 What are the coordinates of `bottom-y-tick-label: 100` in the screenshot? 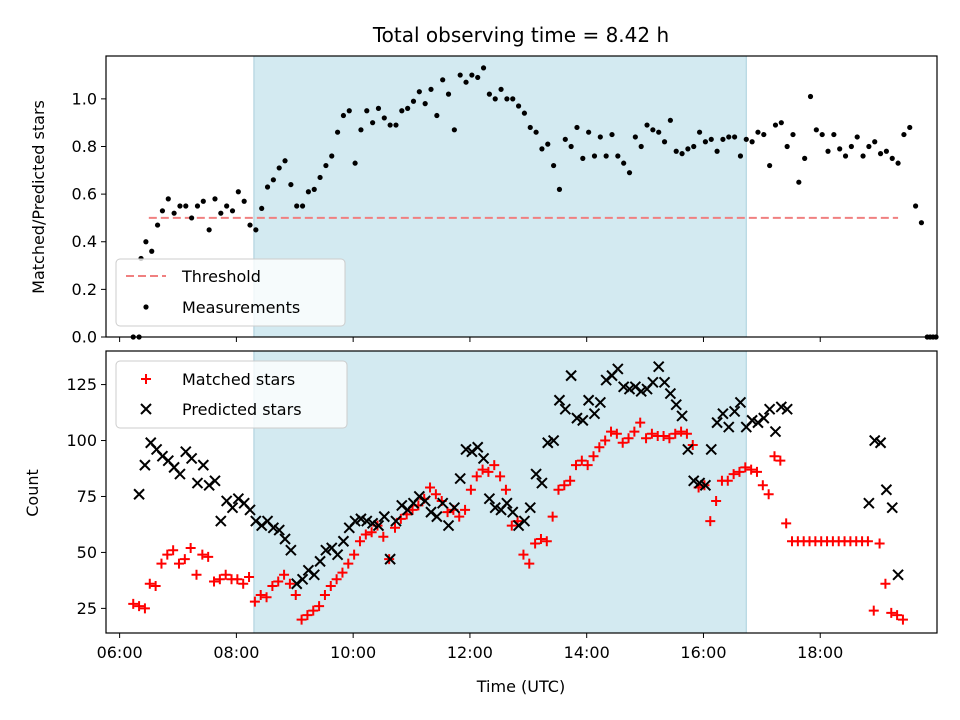 It's located at (81, 440).